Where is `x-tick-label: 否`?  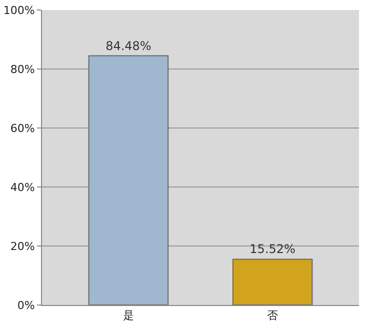
x-tick-label: 否 is located at coordinates (272, 315).